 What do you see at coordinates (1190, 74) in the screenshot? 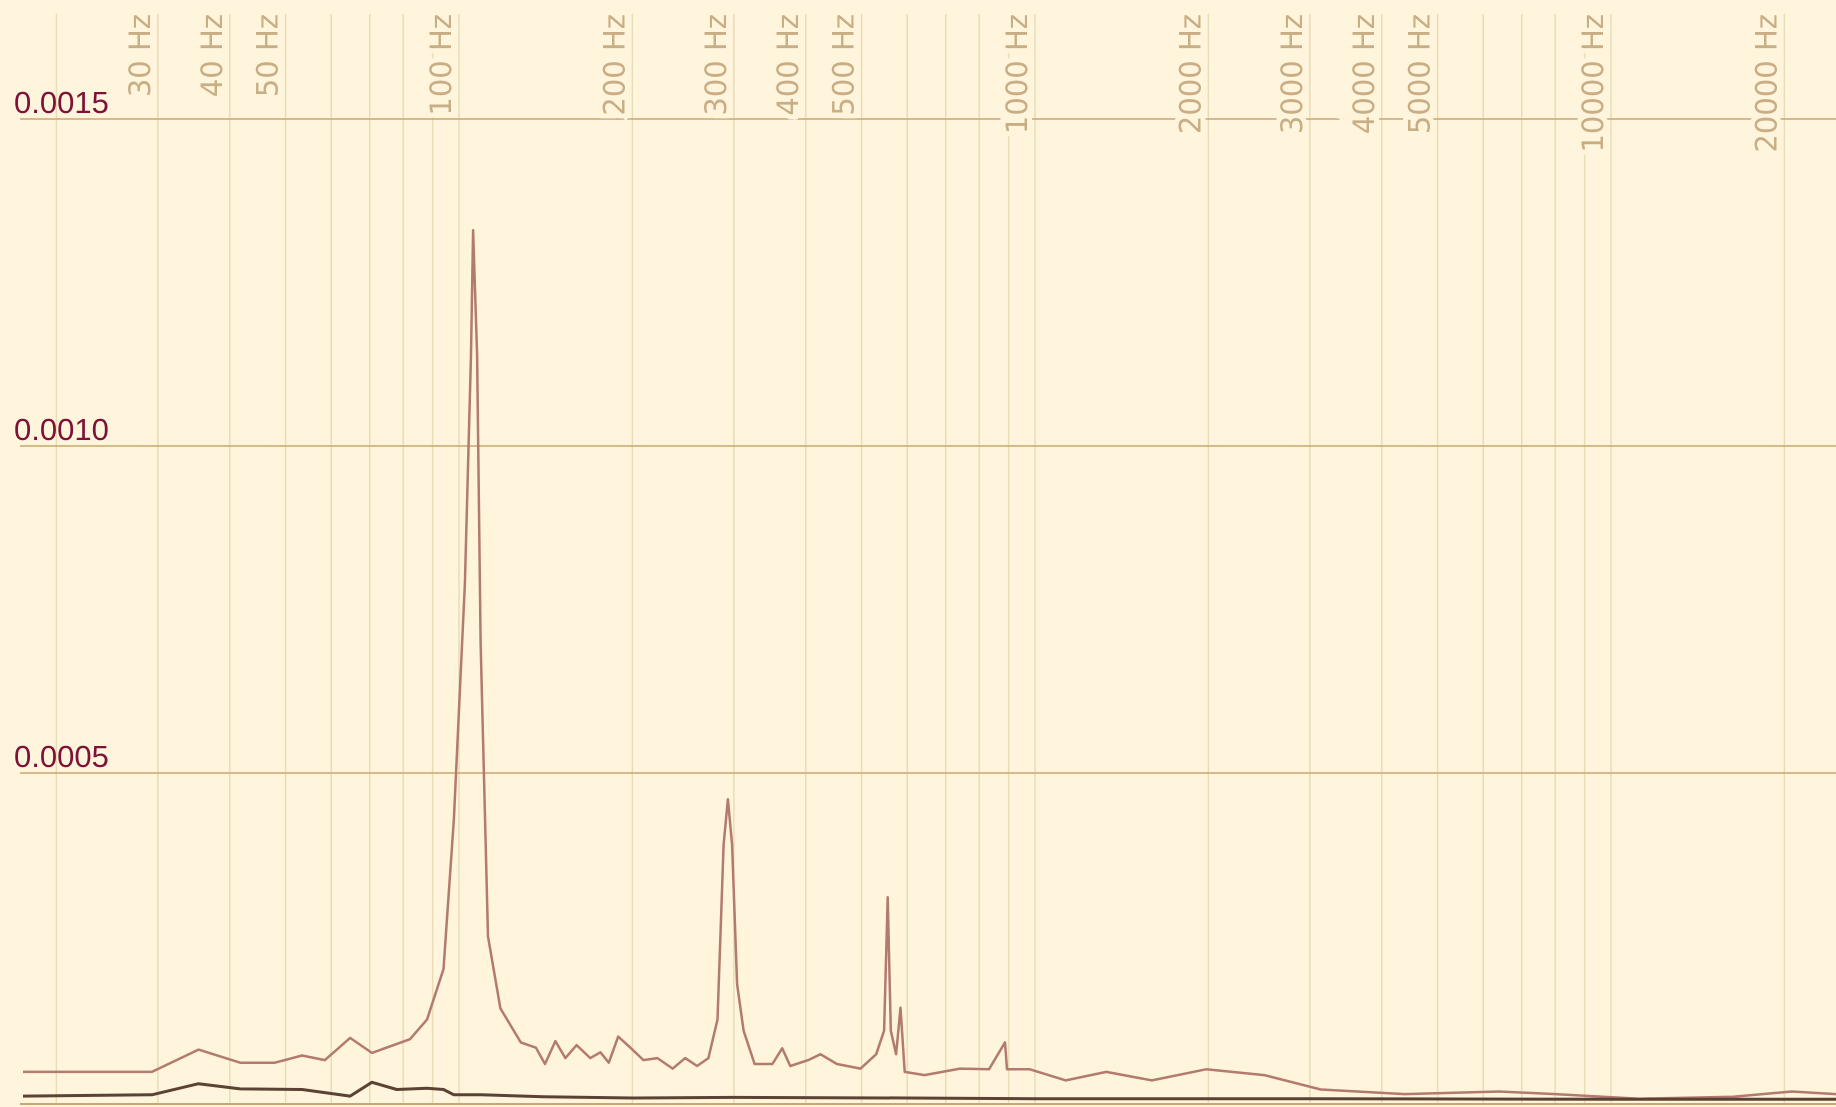
I see `x-tick-label: 2000 Hz` at bounding box center [1190, 74].